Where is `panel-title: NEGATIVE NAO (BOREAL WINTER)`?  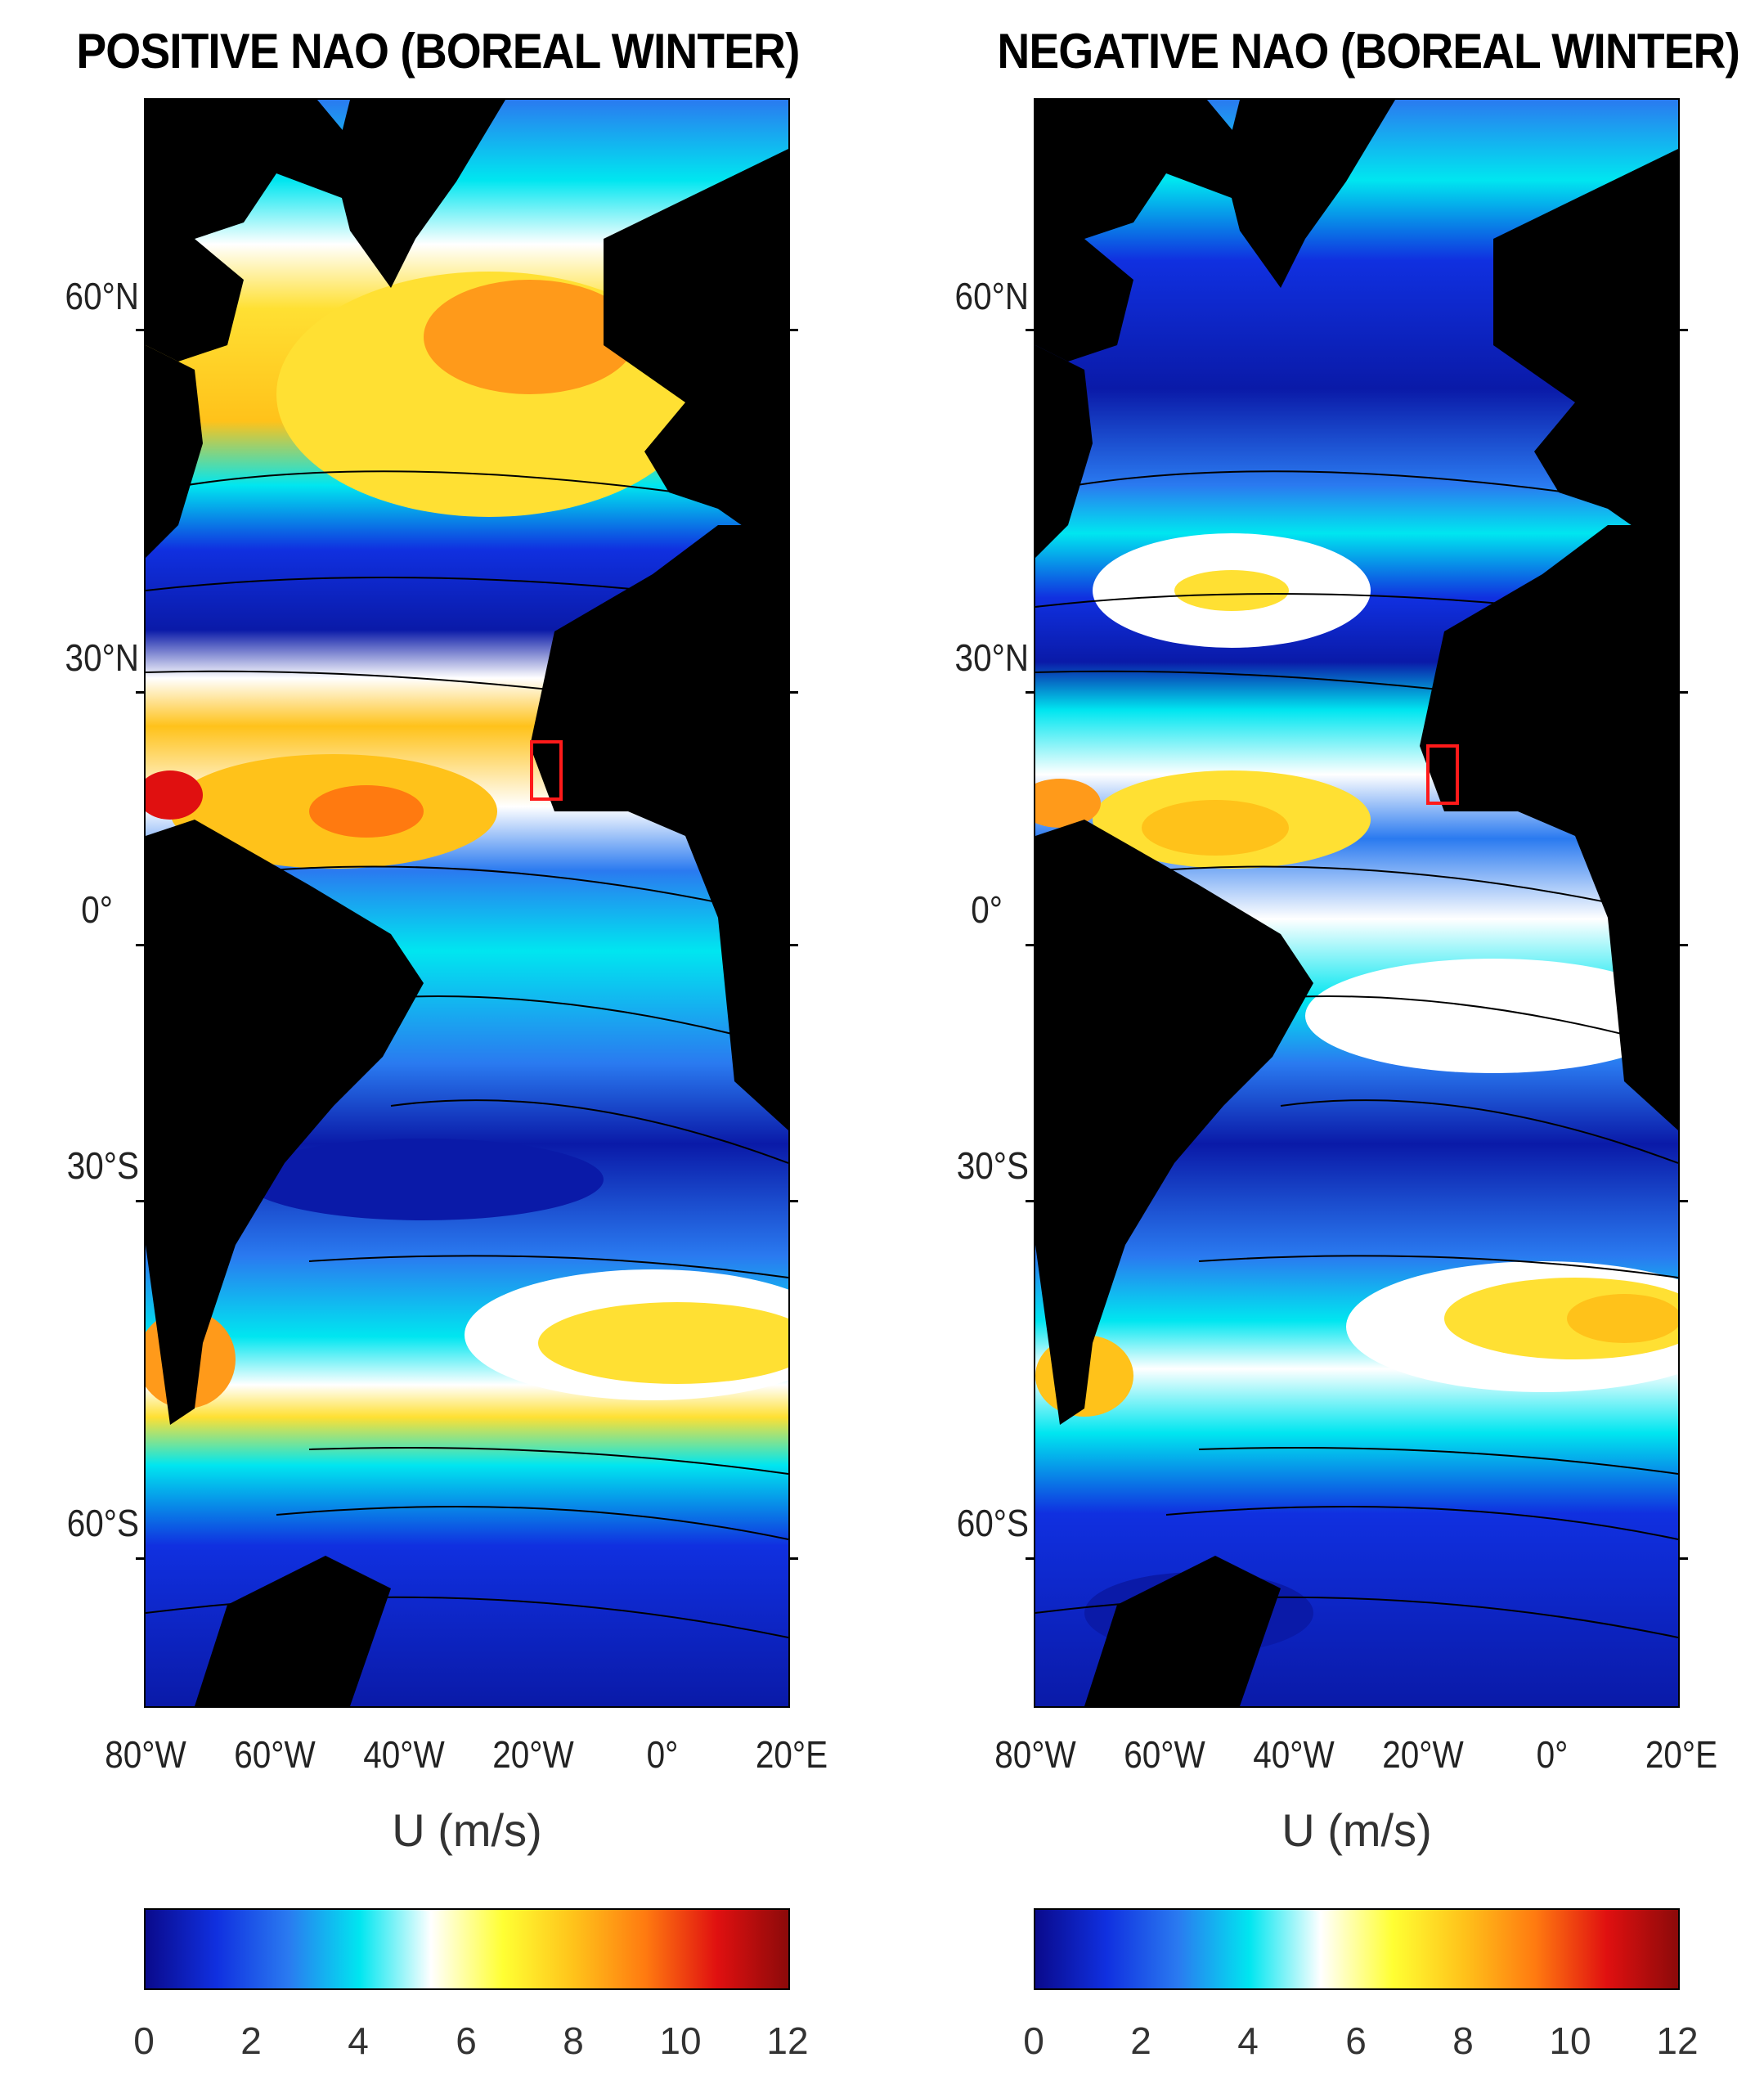
panel-title: NEGATIVE NAO (BOREAL WINTER) is located at coordinates (1368, 51).